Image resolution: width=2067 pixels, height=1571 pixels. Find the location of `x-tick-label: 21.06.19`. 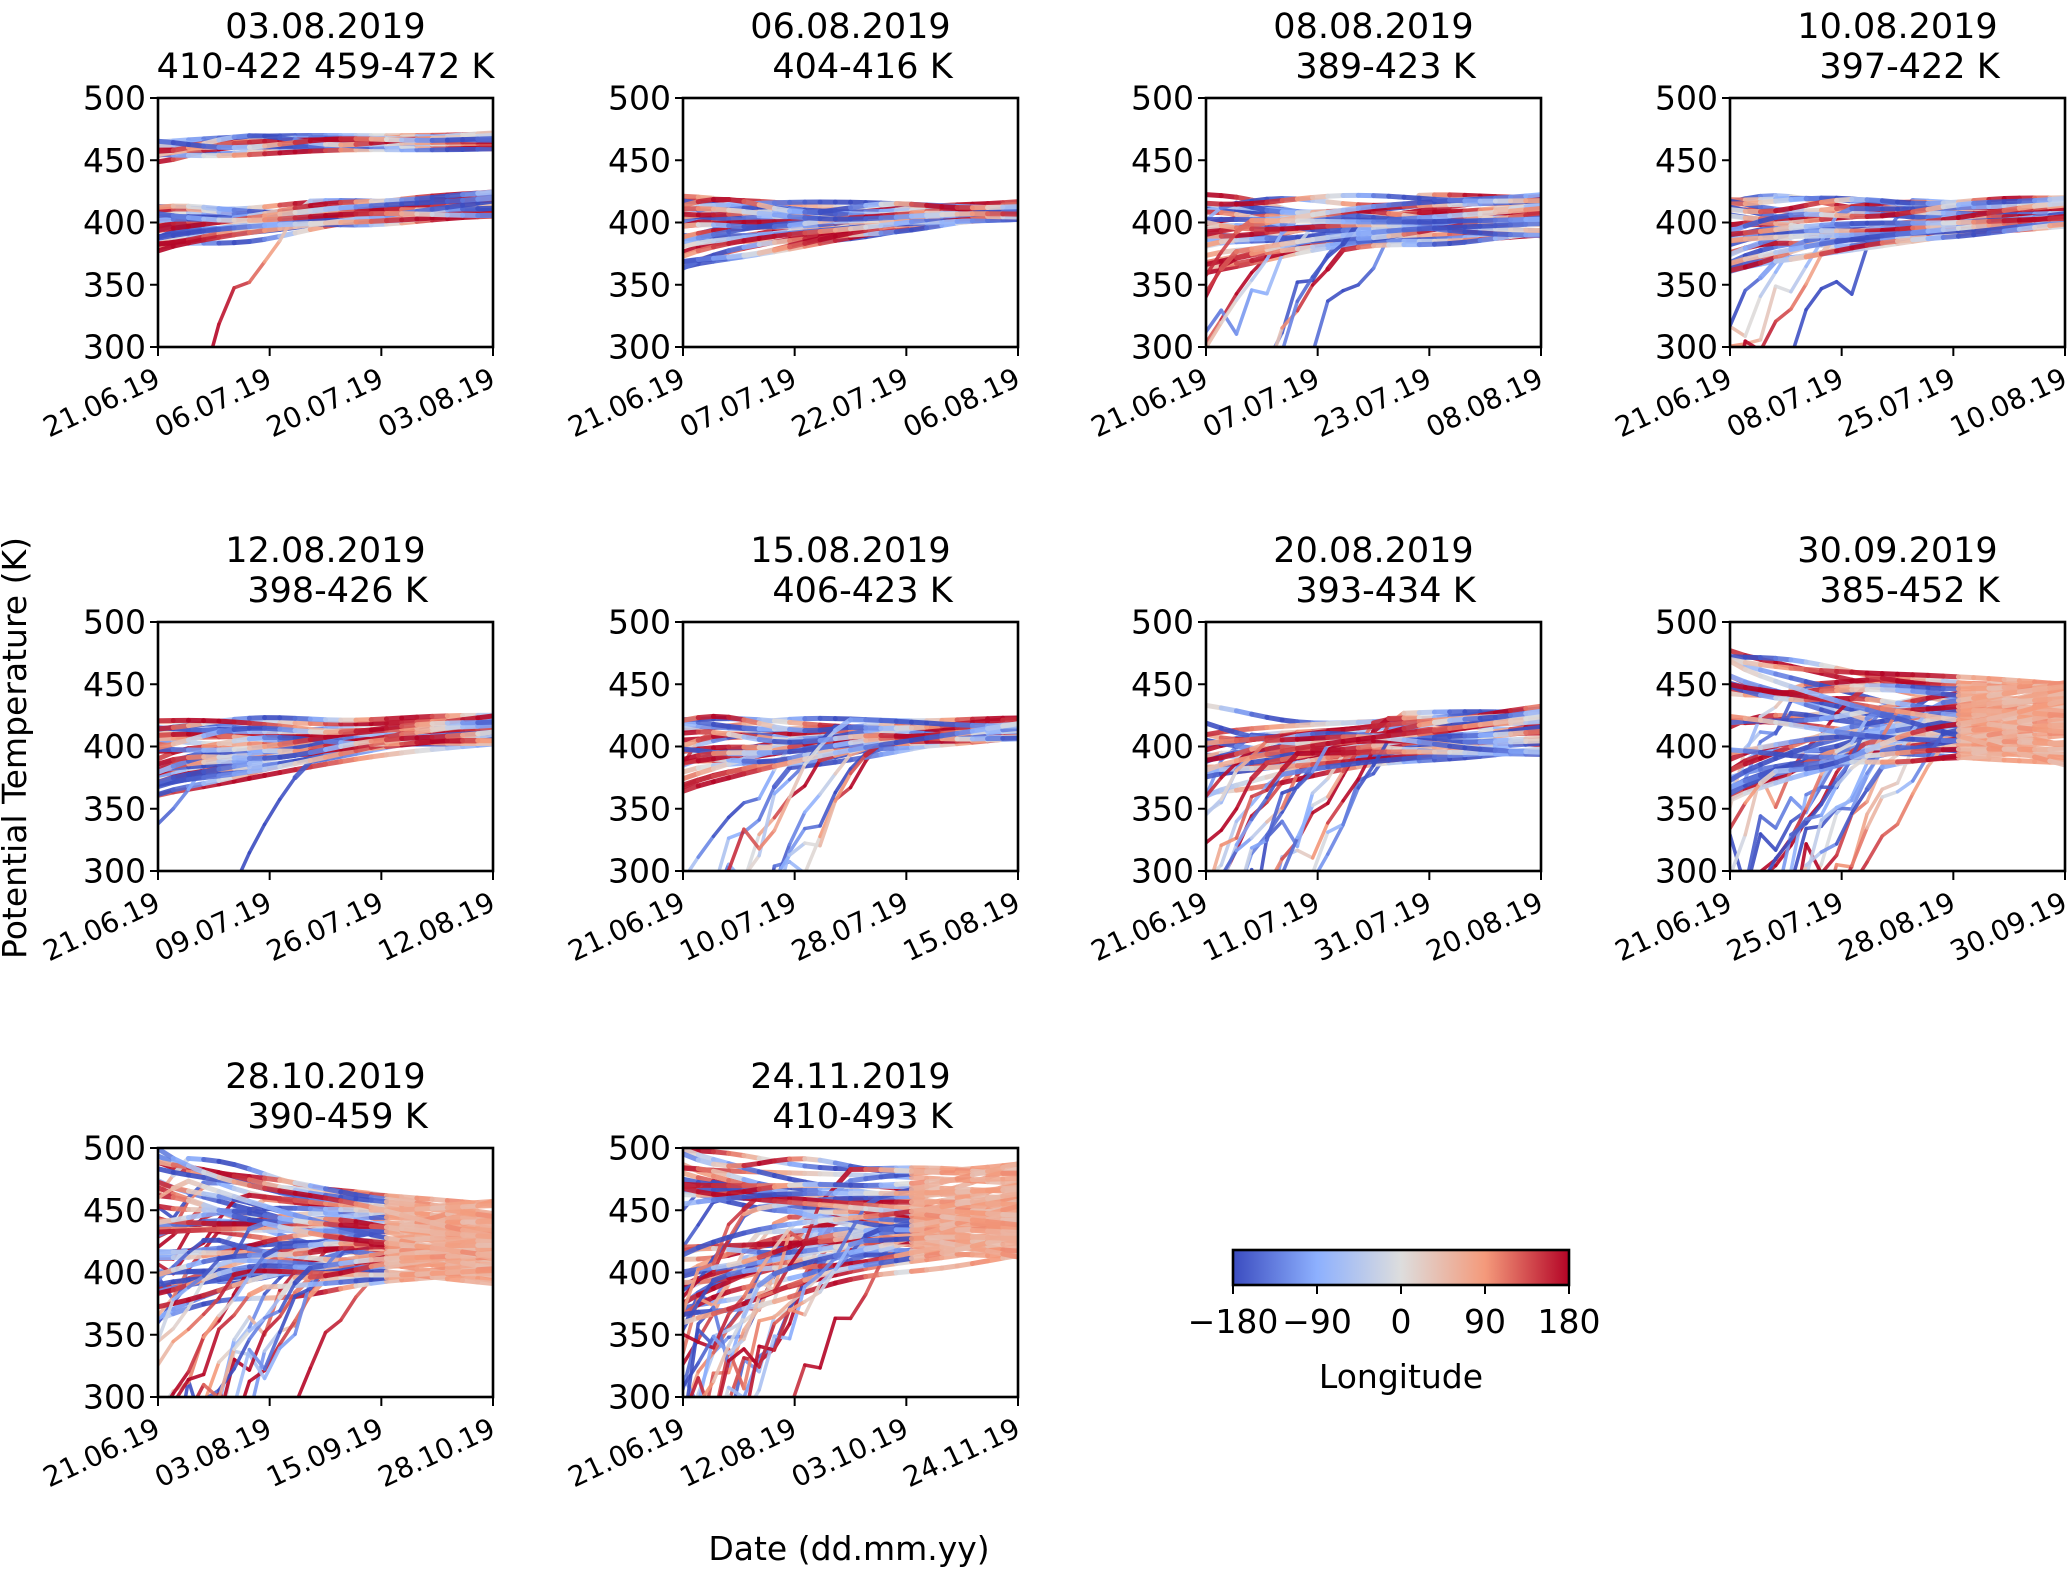

x-tick-label: 21.06.19 is located at coordinates (101, 926).